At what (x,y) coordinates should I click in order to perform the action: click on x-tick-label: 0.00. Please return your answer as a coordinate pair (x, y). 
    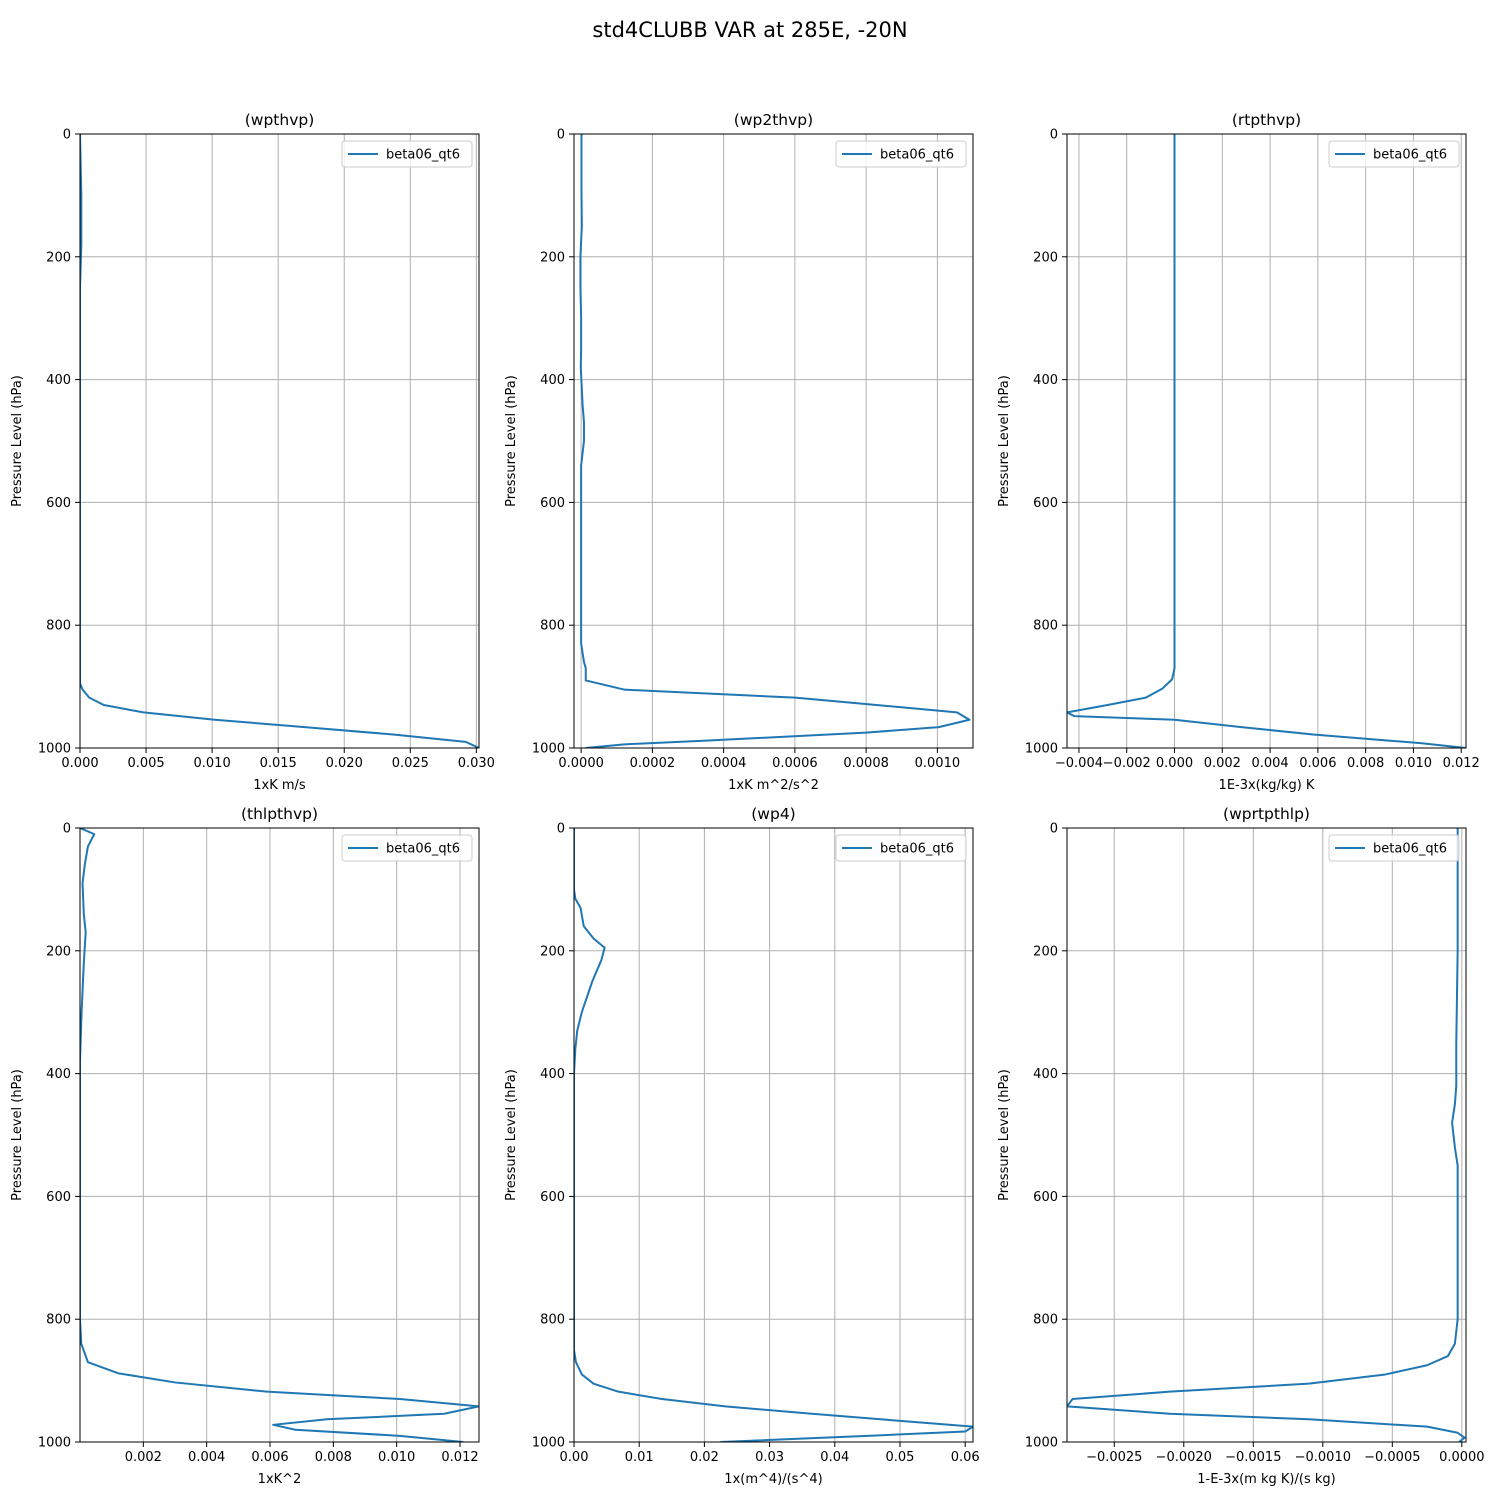
    Looking at the image, I should click on (574, 1457).